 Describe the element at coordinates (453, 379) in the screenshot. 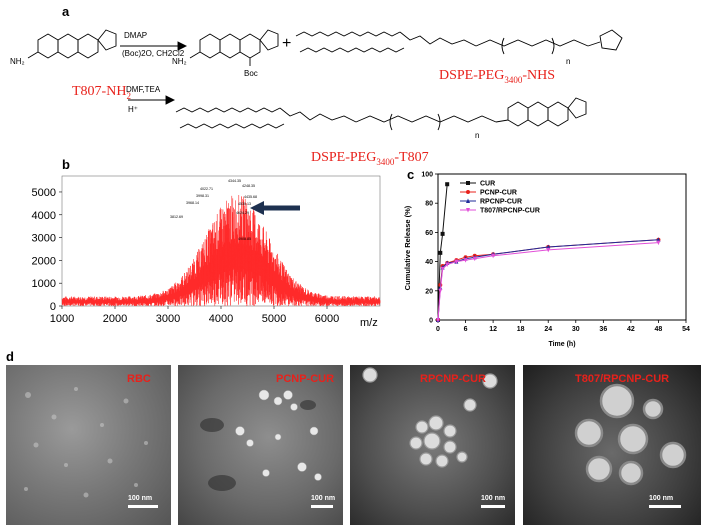

I see `tem-label-rpcnp-cur: RPCNP-CUR` at that location.